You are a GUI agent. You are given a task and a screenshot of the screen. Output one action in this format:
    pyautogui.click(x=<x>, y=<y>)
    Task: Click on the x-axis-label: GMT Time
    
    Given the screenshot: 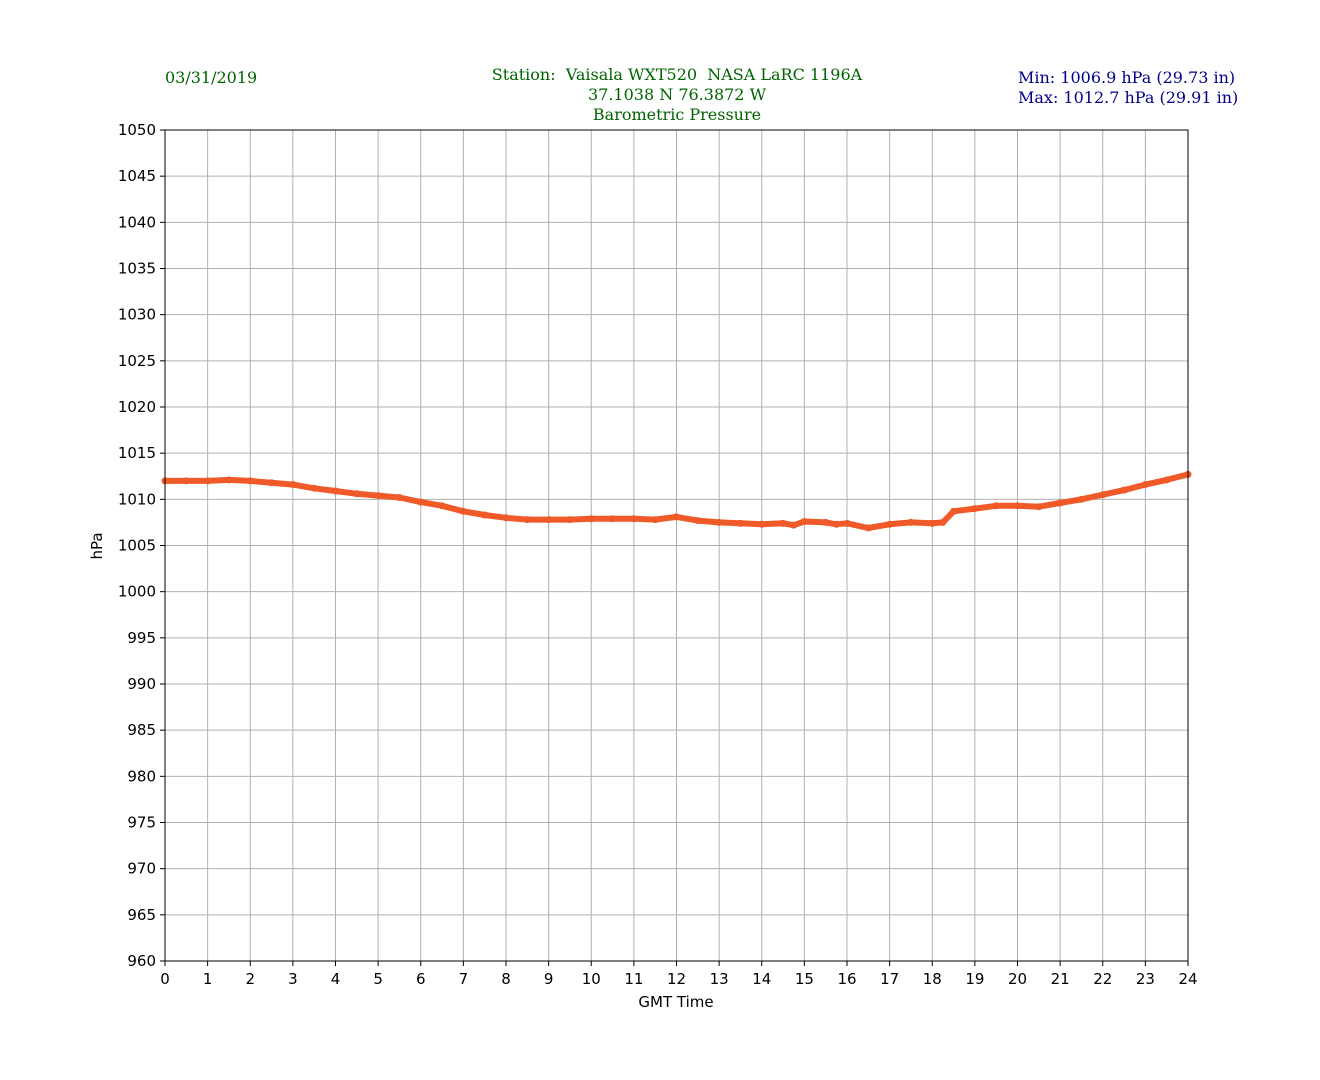 What is the action you would take?
    pyautogui.click(x=675, y=1002)
    